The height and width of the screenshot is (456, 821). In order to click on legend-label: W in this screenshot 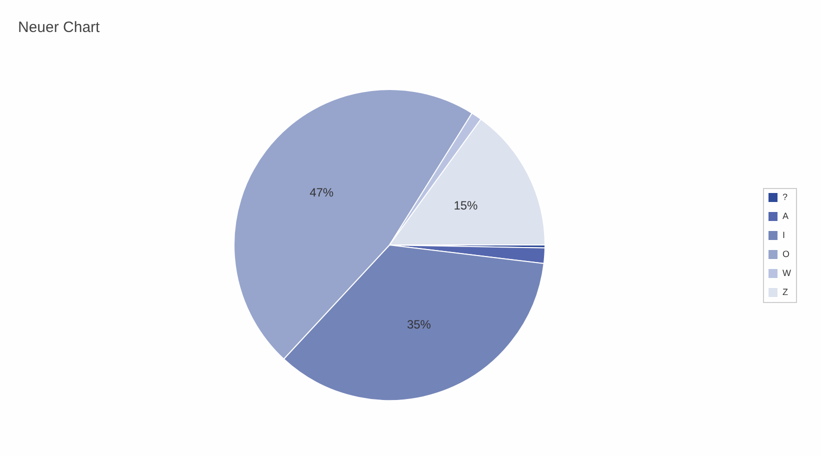, I will do `click(787, 273)`.